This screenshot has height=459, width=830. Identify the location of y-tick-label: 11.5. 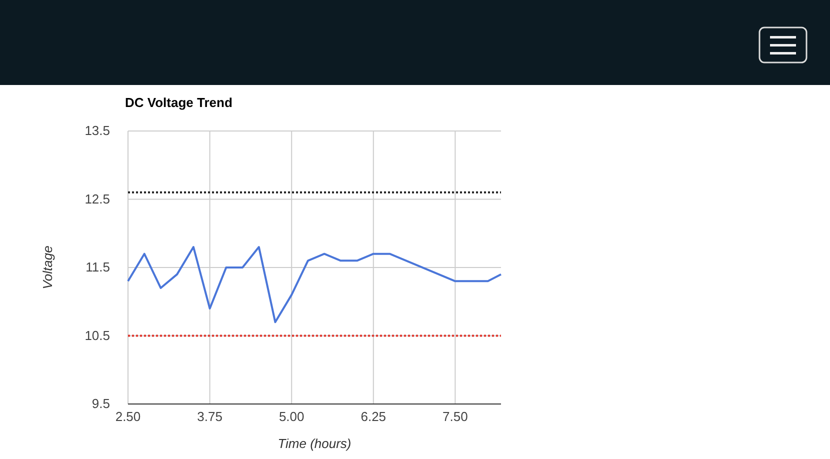
(98, 267).